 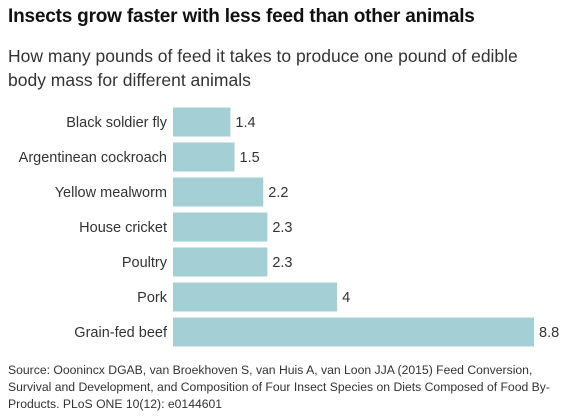 I want to click on value-label: 1.4, so click(x=245, y=123).